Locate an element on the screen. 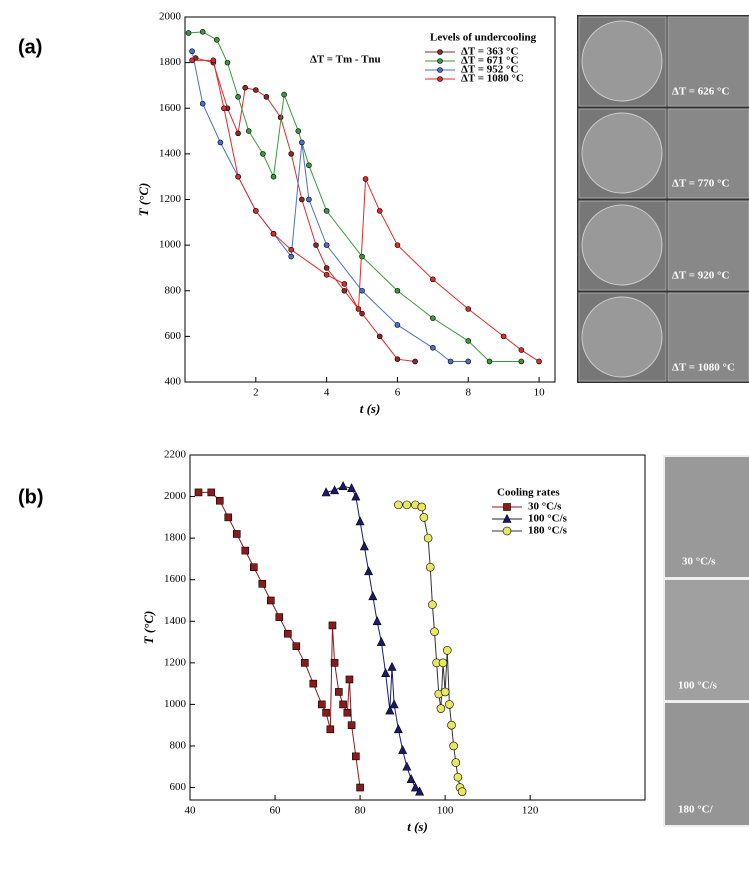 The height and width of the screenshot is (870, 749). x-tick-label: 8 is located at coordinates (469, 393).